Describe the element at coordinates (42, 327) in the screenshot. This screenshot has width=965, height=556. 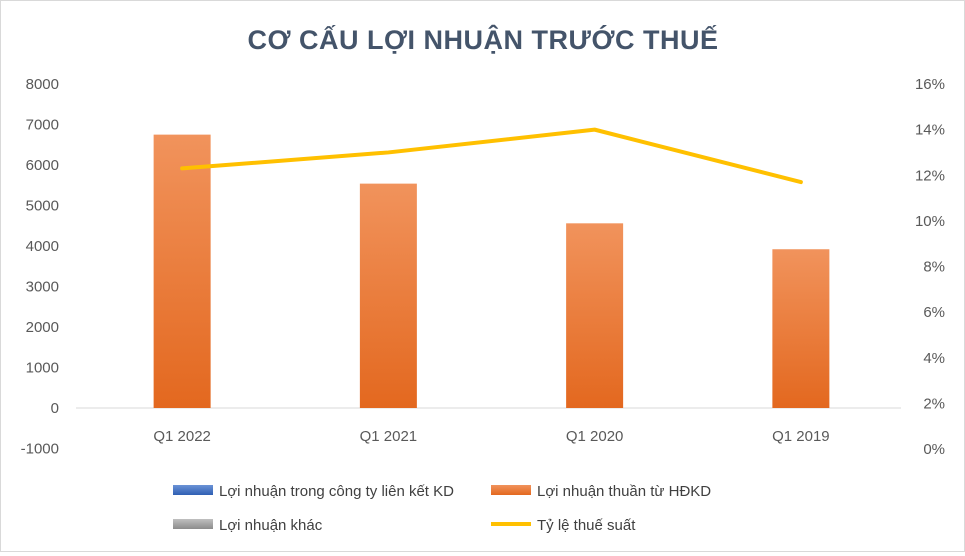
I see `left-tick-label: 2000` at that location.